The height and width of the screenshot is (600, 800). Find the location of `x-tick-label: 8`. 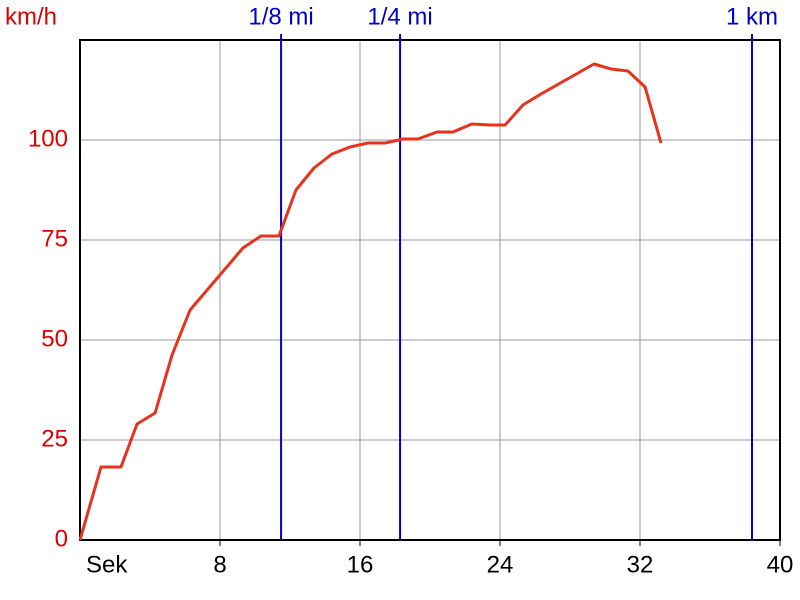

x-tick-label: 8 is located at coordinates (219, 564).